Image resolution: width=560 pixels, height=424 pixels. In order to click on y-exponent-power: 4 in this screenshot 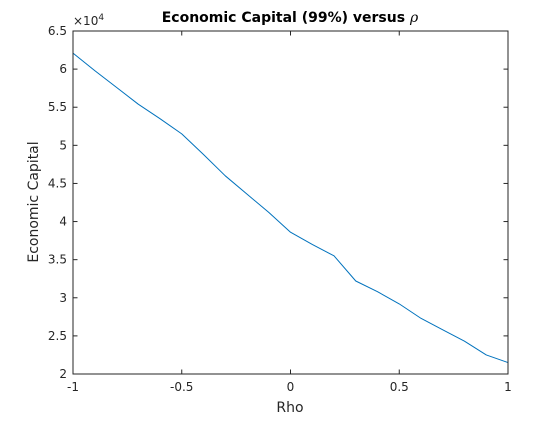, I will do `click(101, 18)`.